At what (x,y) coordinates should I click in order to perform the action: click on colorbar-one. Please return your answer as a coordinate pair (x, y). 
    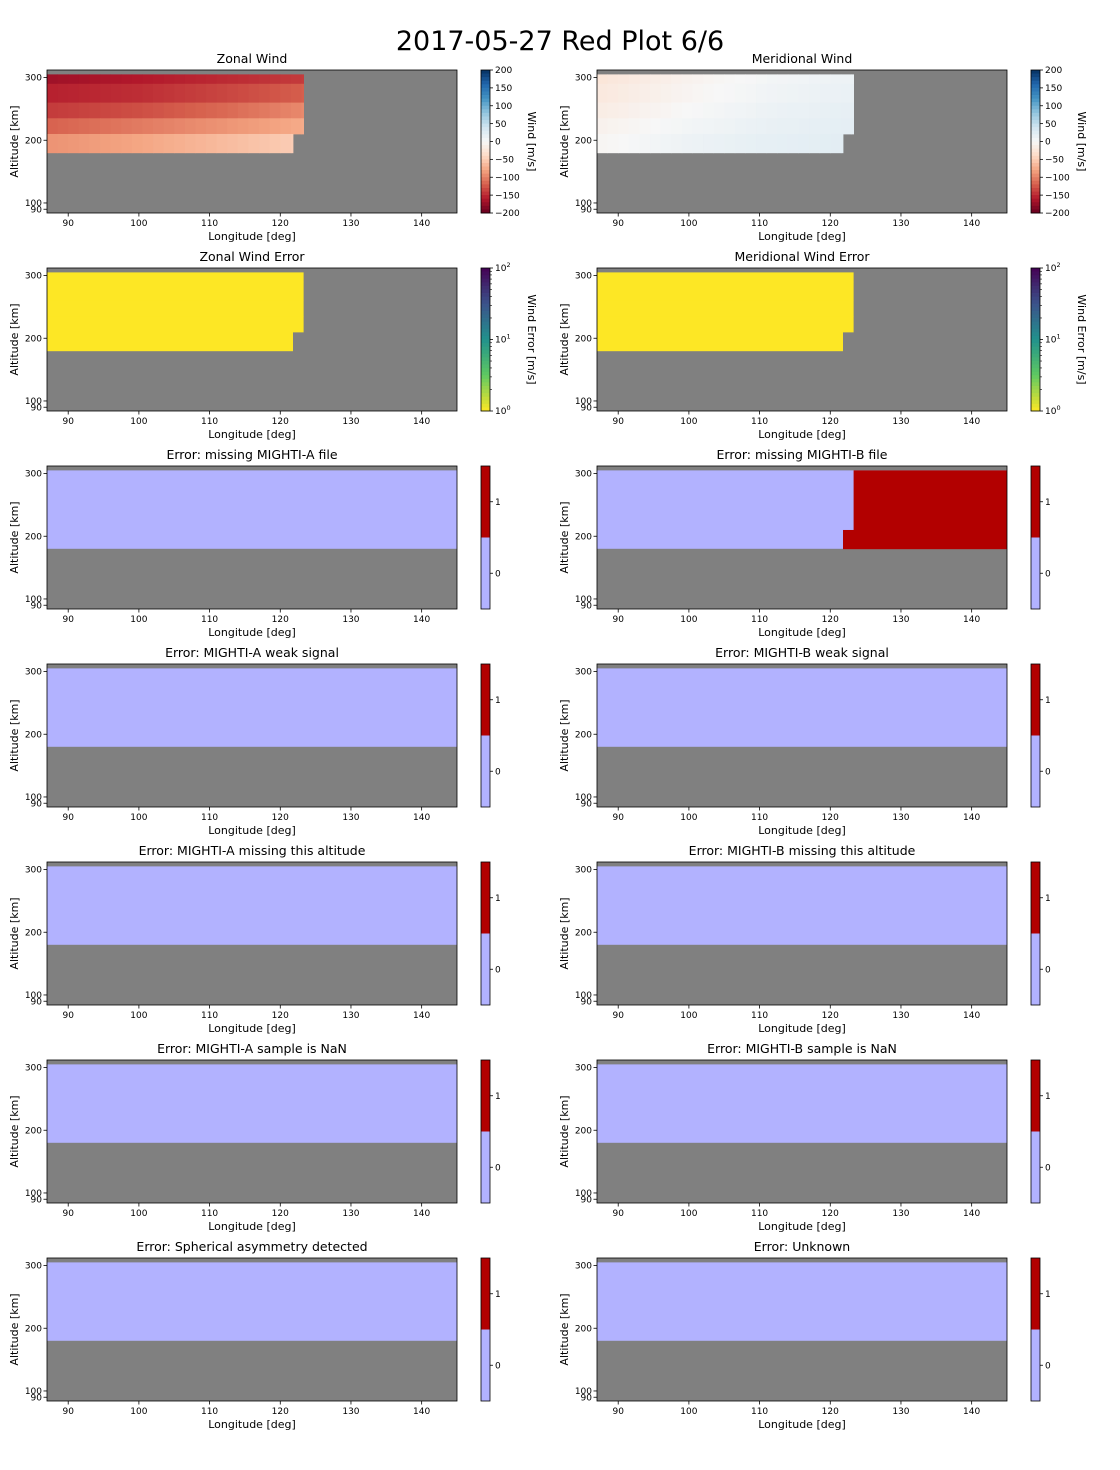
    Looking at the image, I should click on (1035, 898).